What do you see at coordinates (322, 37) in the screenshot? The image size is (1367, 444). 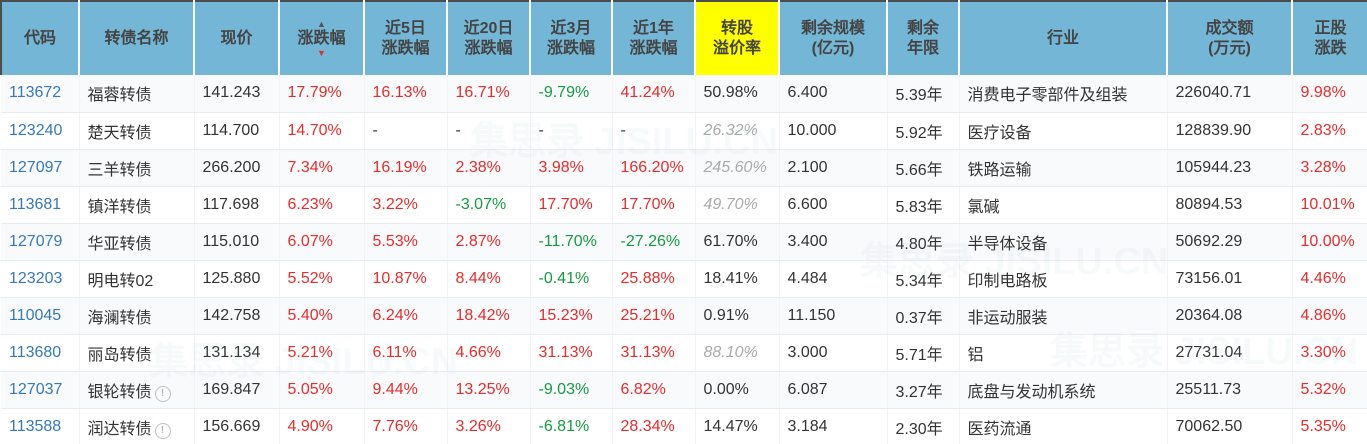 I see `column-header-change: ▲ 涨跌幅 ▼` at bounding box center [322, 37].